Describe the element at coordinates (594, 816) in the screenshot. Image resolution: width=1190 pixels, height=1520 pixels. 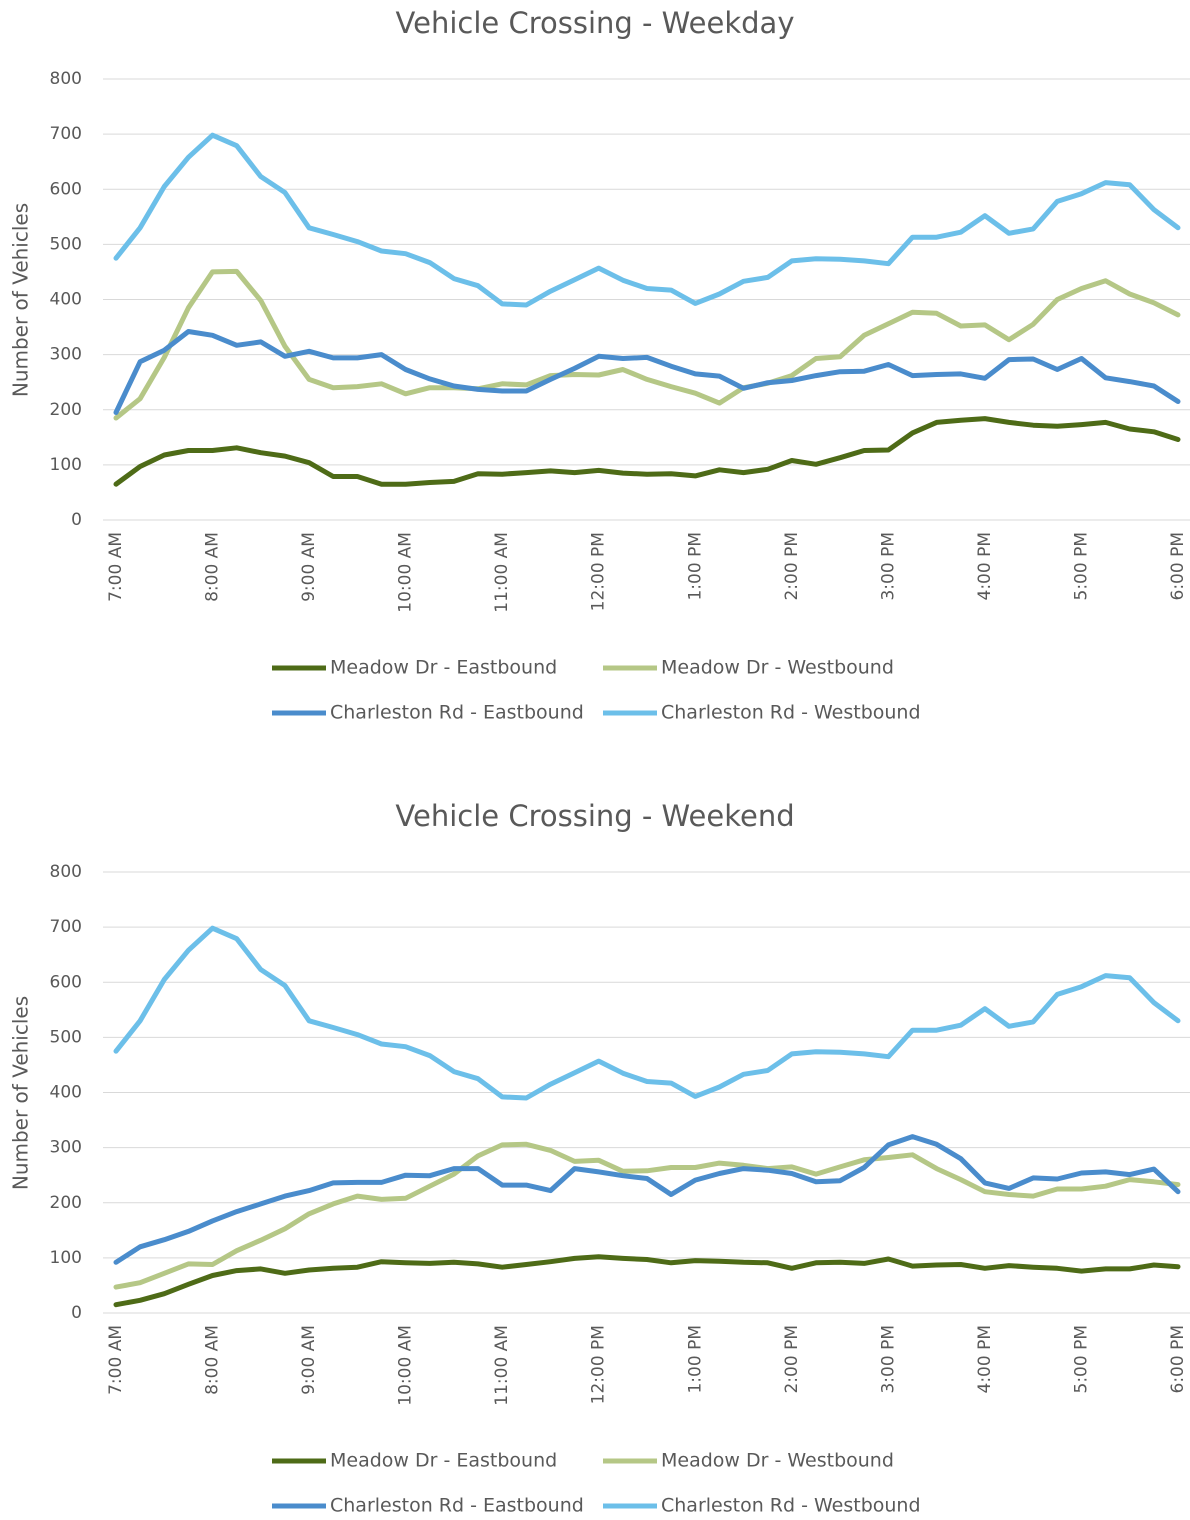
I see `chart-title: Vehicle Crossing - Weekend` at that location.